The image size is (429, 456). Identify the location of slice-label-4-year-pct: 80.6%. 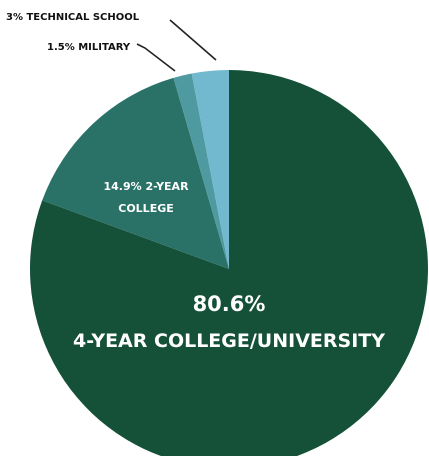
(229, 304).